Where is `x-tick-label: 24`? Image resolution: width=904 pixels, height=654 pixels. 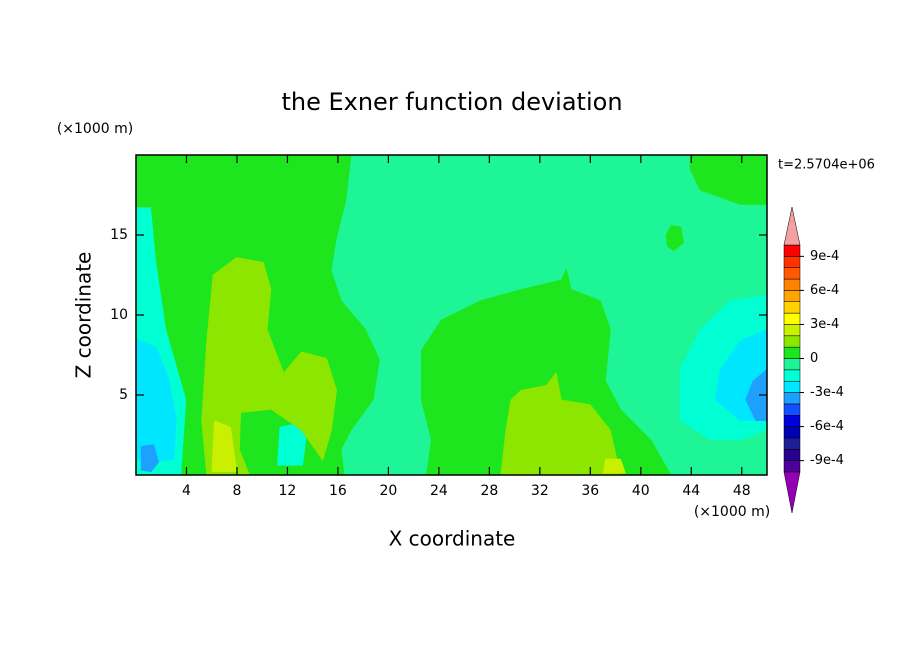 x-tick-label: 24 is located at coordinates (439, 491).